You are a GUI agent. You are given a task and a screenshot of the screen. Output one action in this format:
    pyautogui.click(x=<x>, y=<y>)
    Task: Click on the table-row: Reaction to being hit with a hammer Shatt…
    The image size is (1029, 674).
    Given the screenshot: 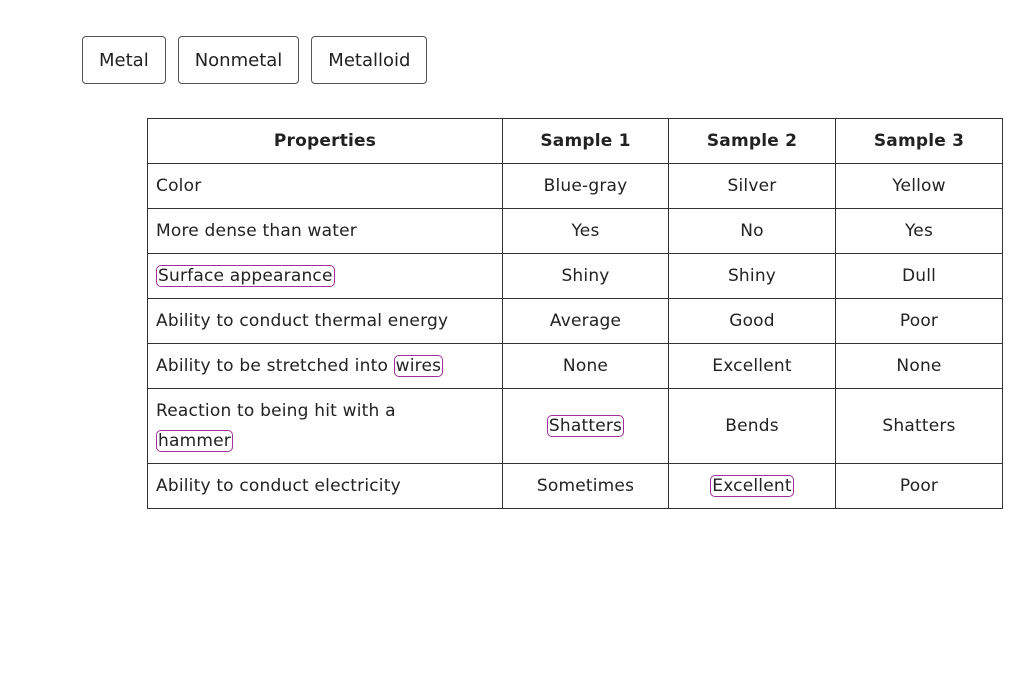 What is the action you would take?
    pyautogui.click(x=575, y=426)
    